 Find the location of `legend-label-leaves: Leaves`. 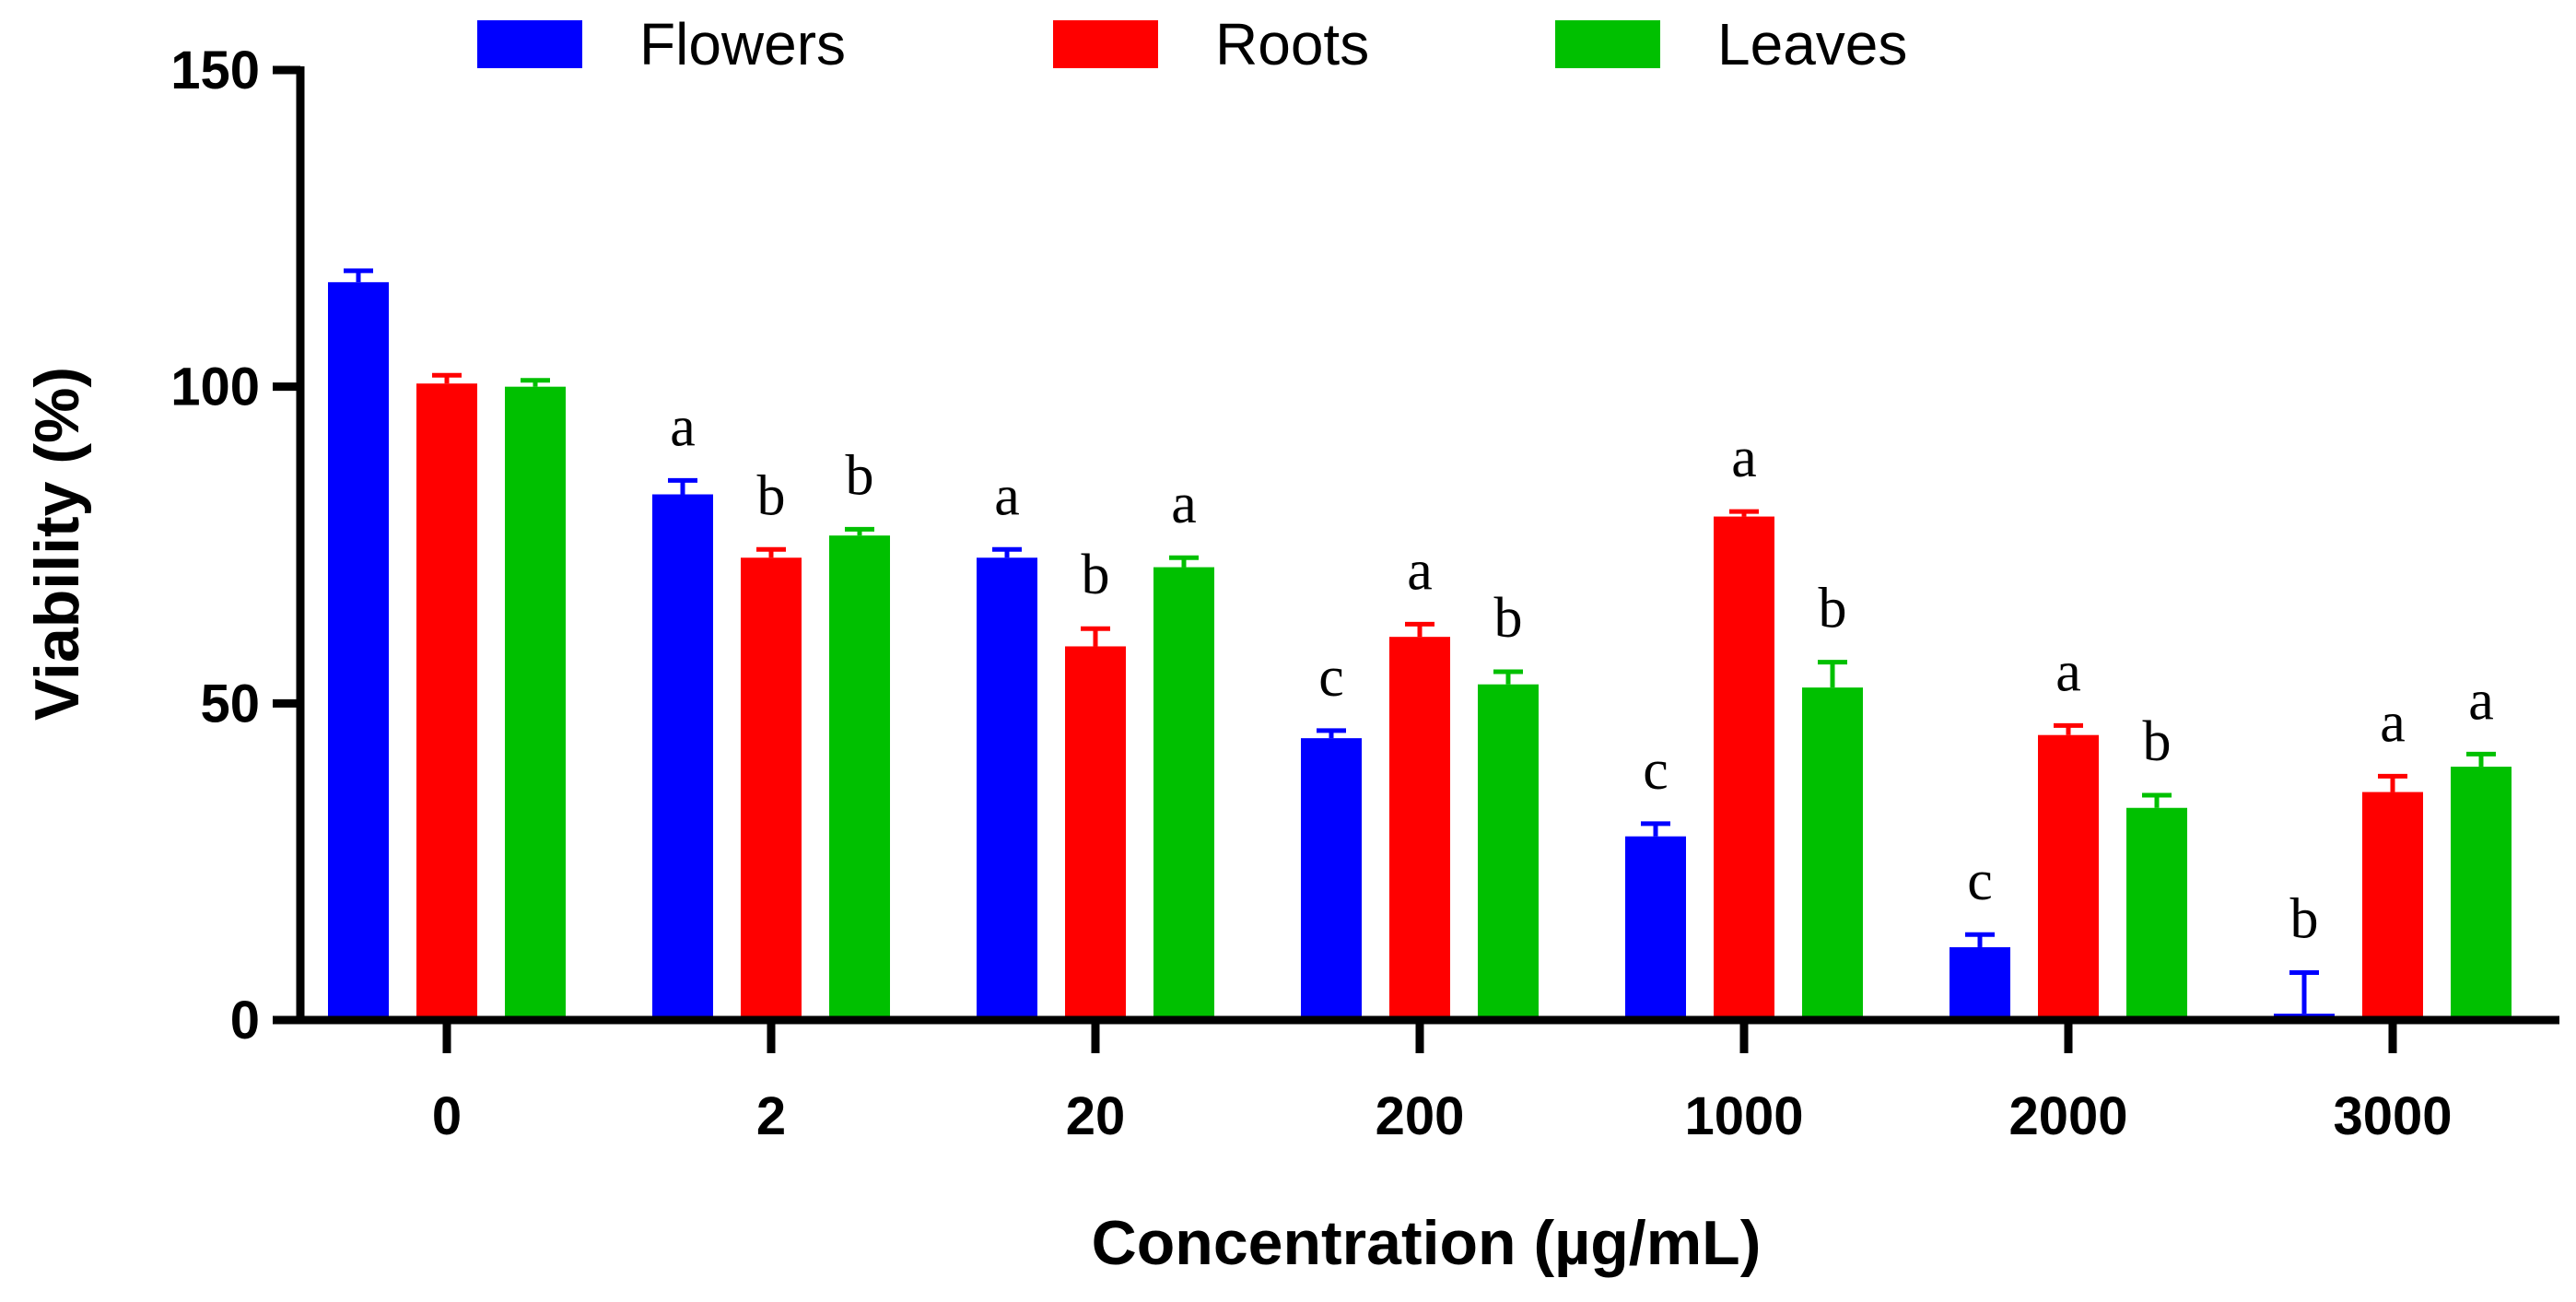

legend-label-leaves: Leaves is located at coordinates (1812, 44).